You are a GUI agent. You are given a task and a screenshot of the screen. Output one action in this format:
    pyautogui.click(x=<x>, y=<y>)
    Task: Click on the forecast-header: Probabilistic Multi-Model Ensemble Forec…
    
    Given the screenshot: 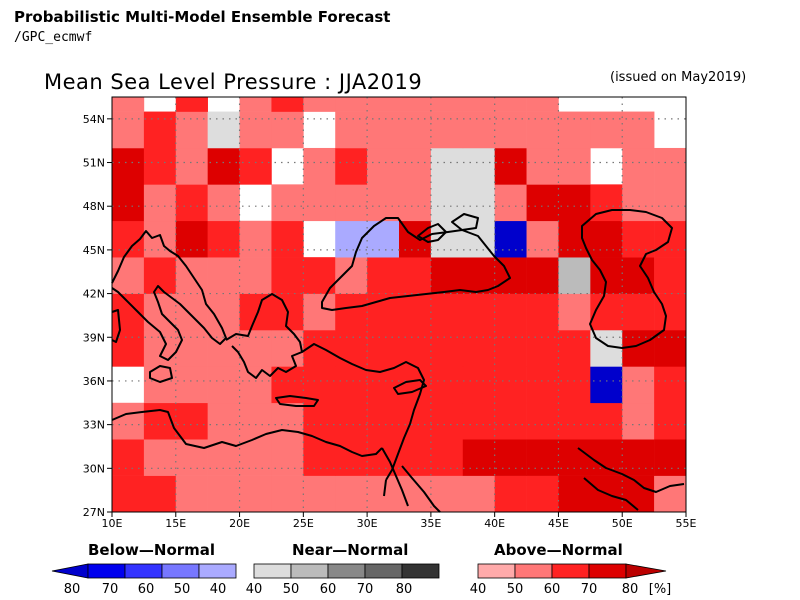 What is the action you would take?
    pyautogui.click(x=202, y=17)
    